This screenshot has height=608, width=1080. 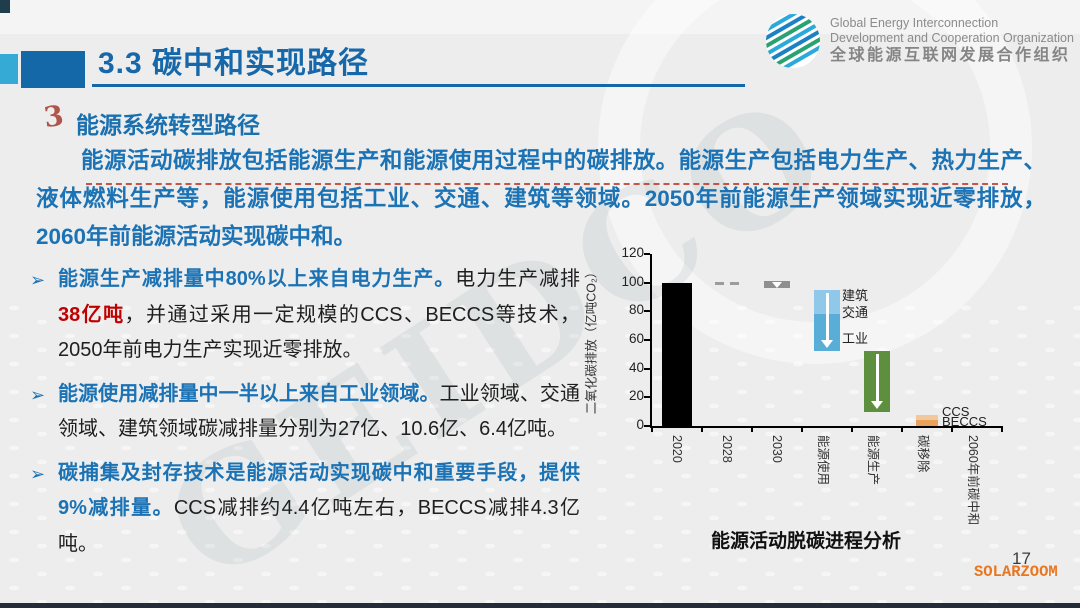 What do you see at coordinates (91, 314) in the screenshot?
I see `text-segment: 38亿吨` at bounding box center [91, 314].